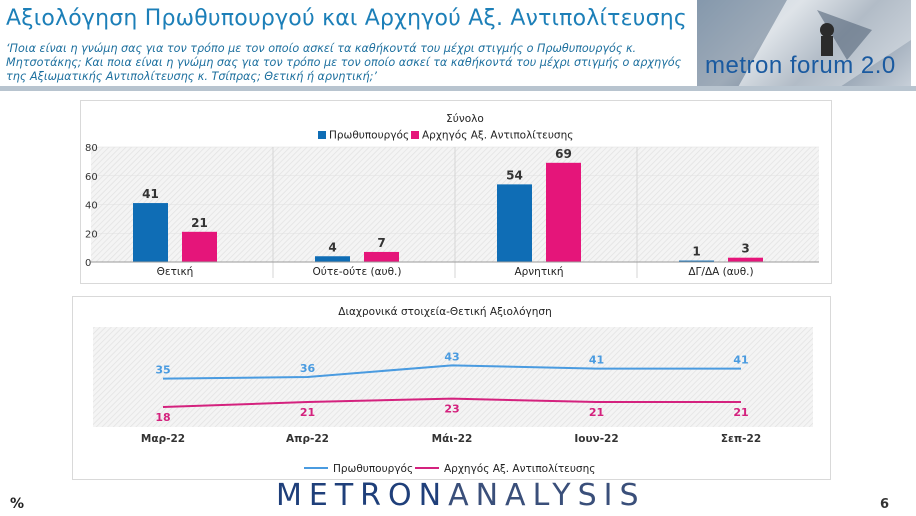  I want to click on data-label: 1, so click(696, 252).